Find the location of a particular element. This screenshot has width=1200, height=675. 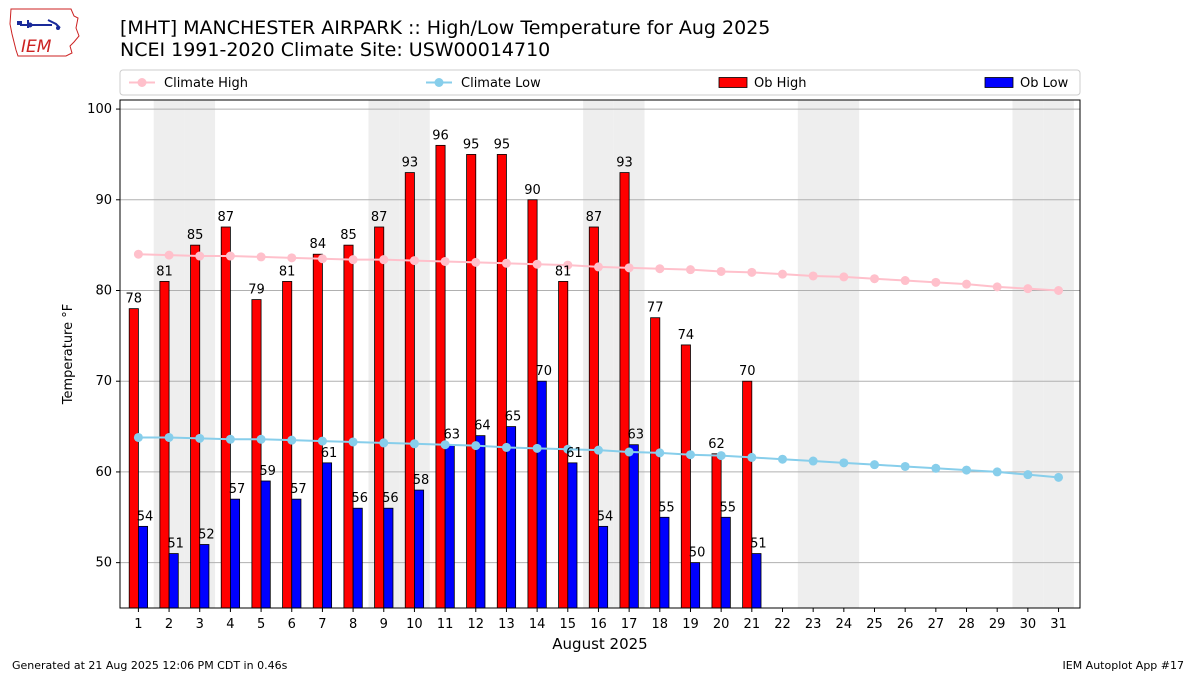

ob-high-label: 78 is located at coordinates (134, 299).